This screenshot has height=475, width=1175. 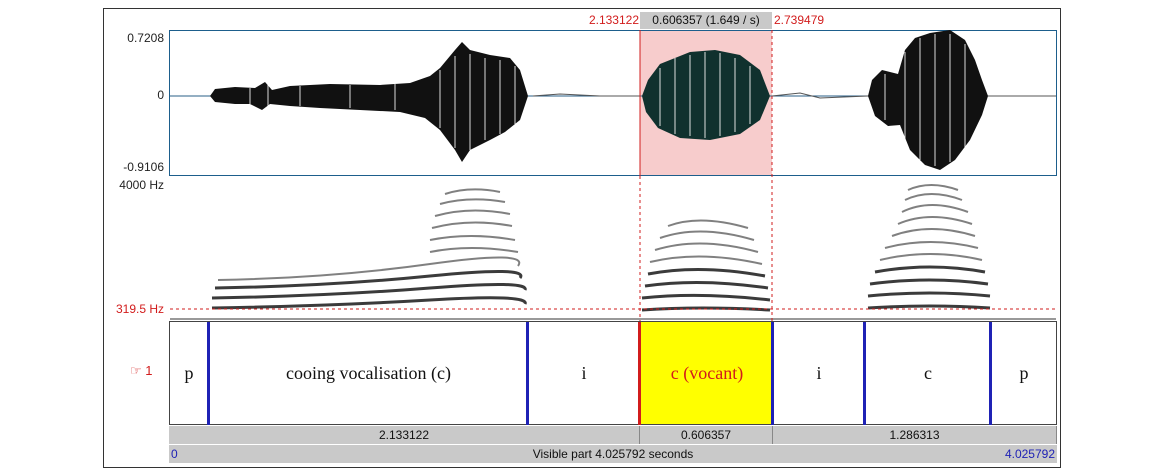 I want to click on waveform-y-min: -0.9106, so click(x=143, y=167).